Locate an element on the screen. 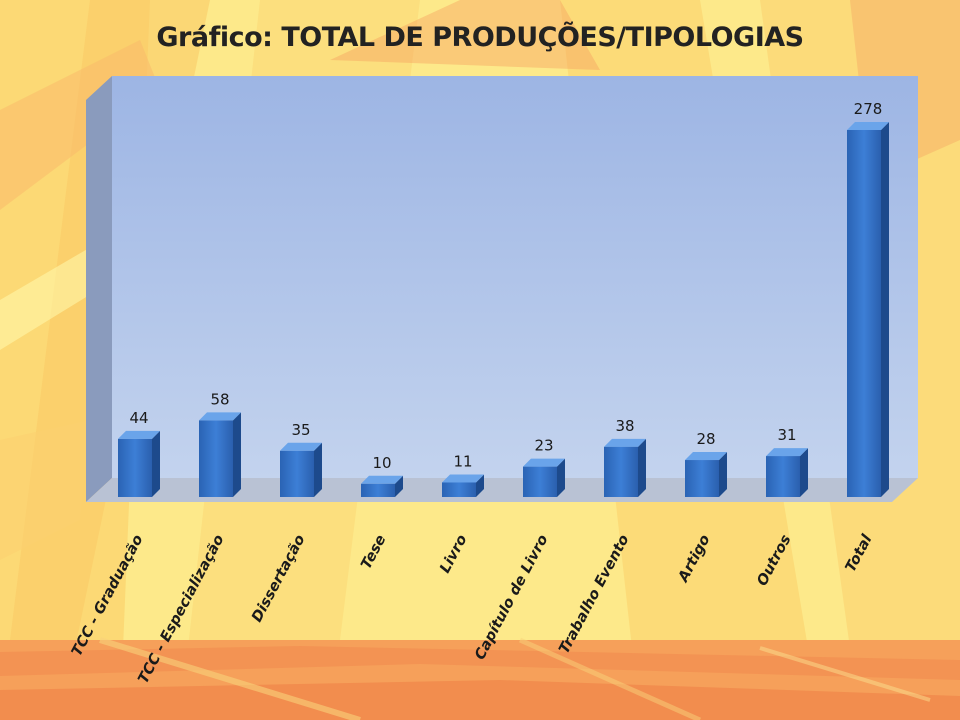 The height and width of the screenshot is (720, 960). data-label: 58 is located at coordinates (219, 399).